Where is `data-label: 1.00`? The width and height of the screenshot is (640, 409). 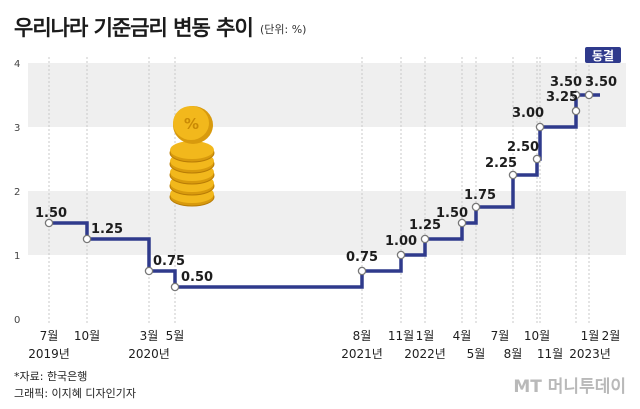
data-label: 1.00 is located at coordinates (401, 241).